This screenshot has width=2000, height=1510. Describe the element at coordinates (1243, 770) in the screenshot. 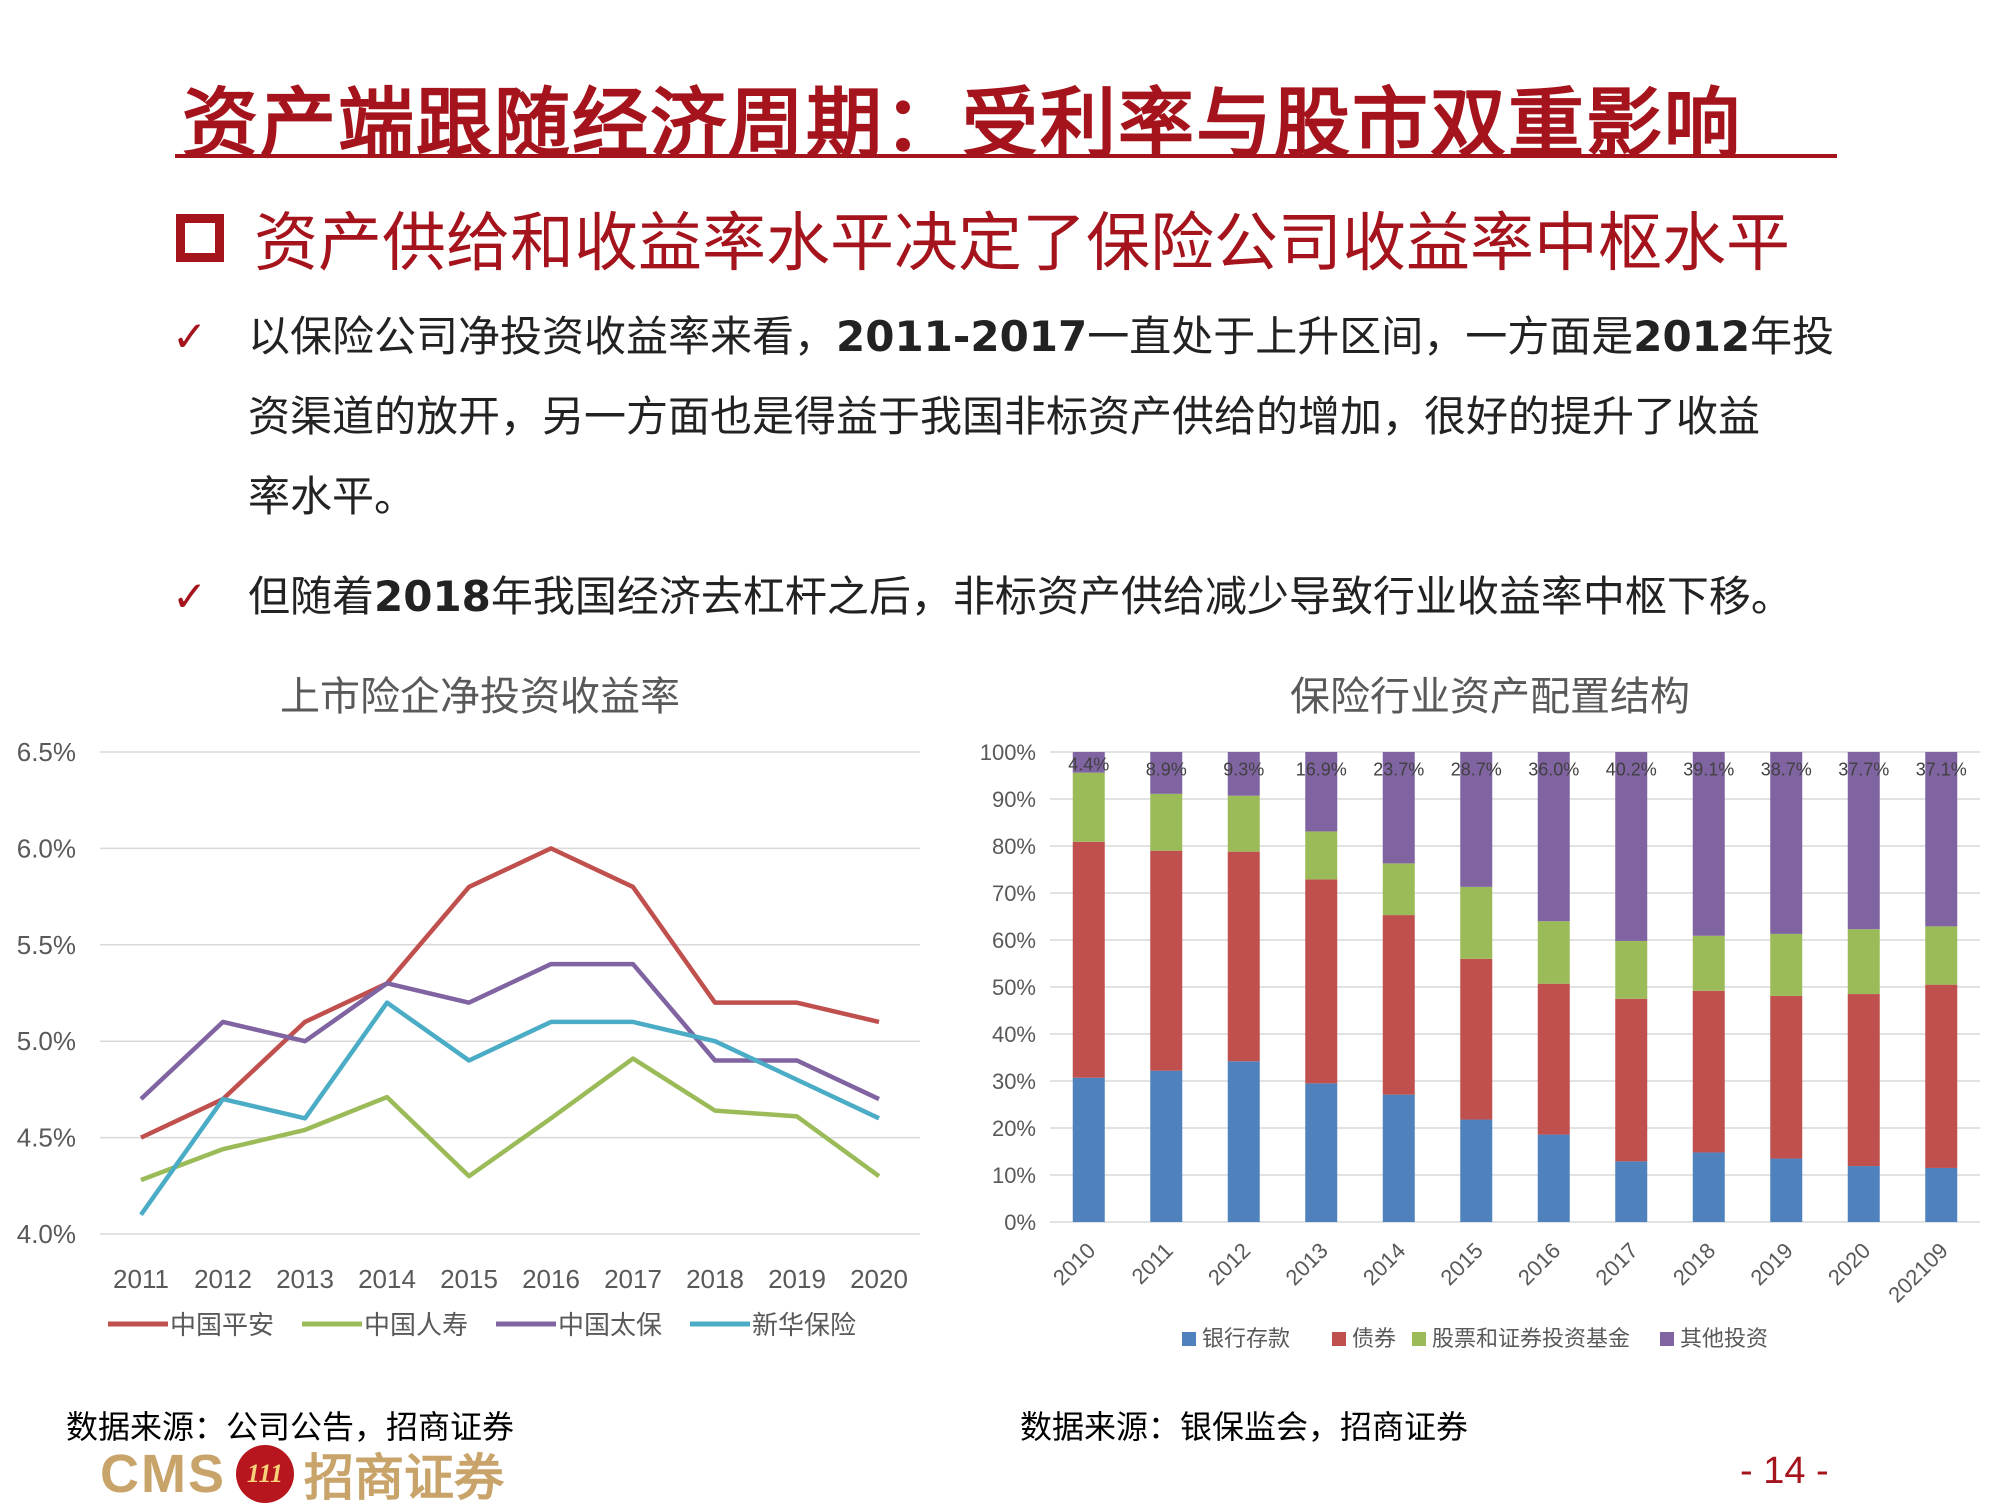

I see `data-label: 9.3%` at that location.